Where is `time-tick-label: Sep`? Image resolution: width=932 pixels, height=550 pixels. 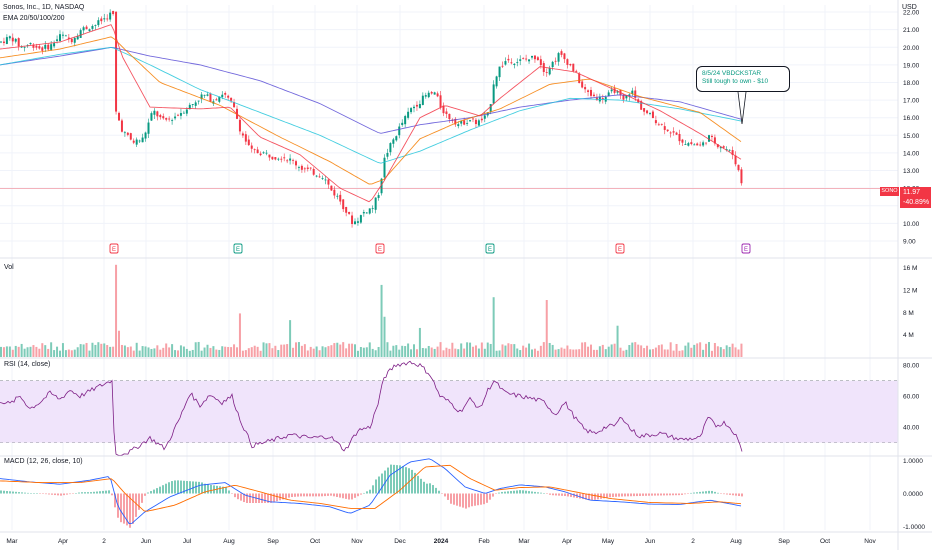
time-tick-label: Sep is located at coordinates (784, 541).